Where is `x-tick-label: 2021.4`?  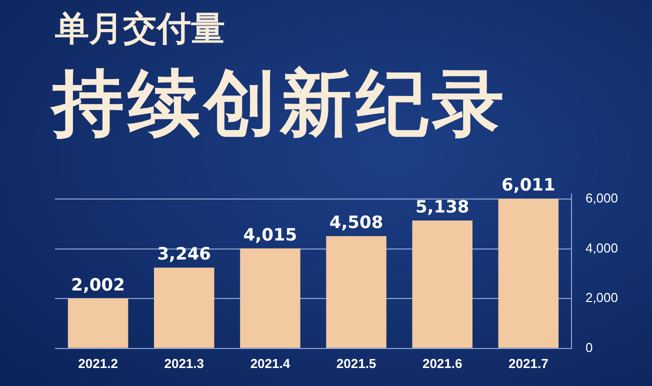 x-tick-label: 2021.4 is located at coordinates (270, 363).